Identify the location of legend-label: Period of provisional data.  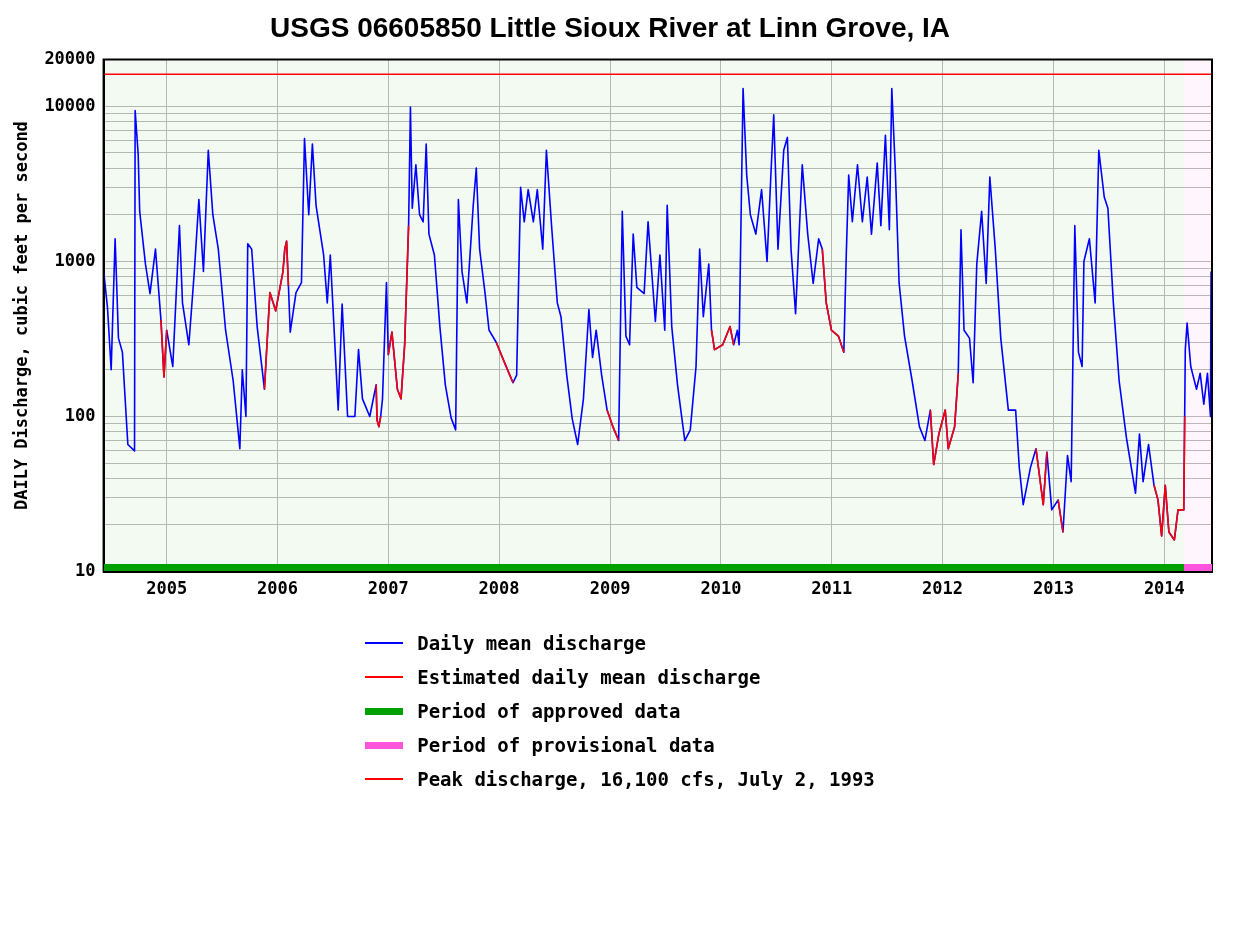
(566, 745).